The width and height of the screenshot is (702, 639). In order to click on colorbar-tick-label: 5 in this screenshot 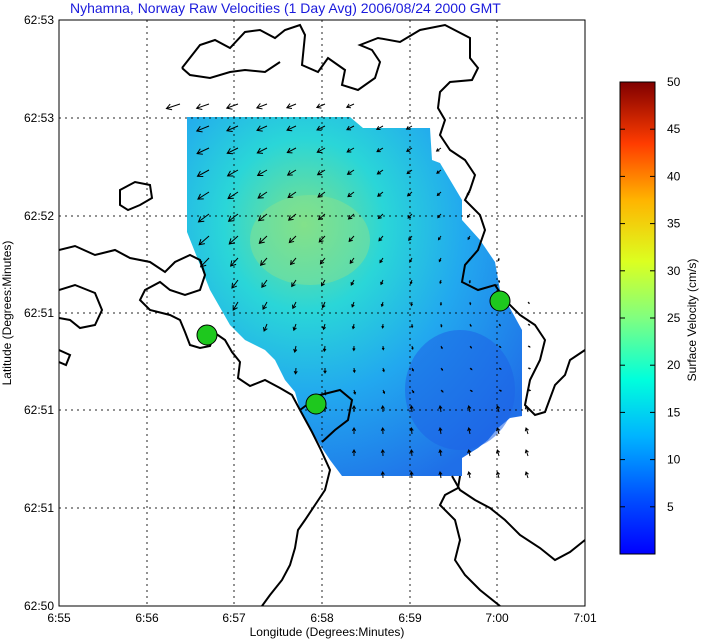, I will do `click(670, 507)`.